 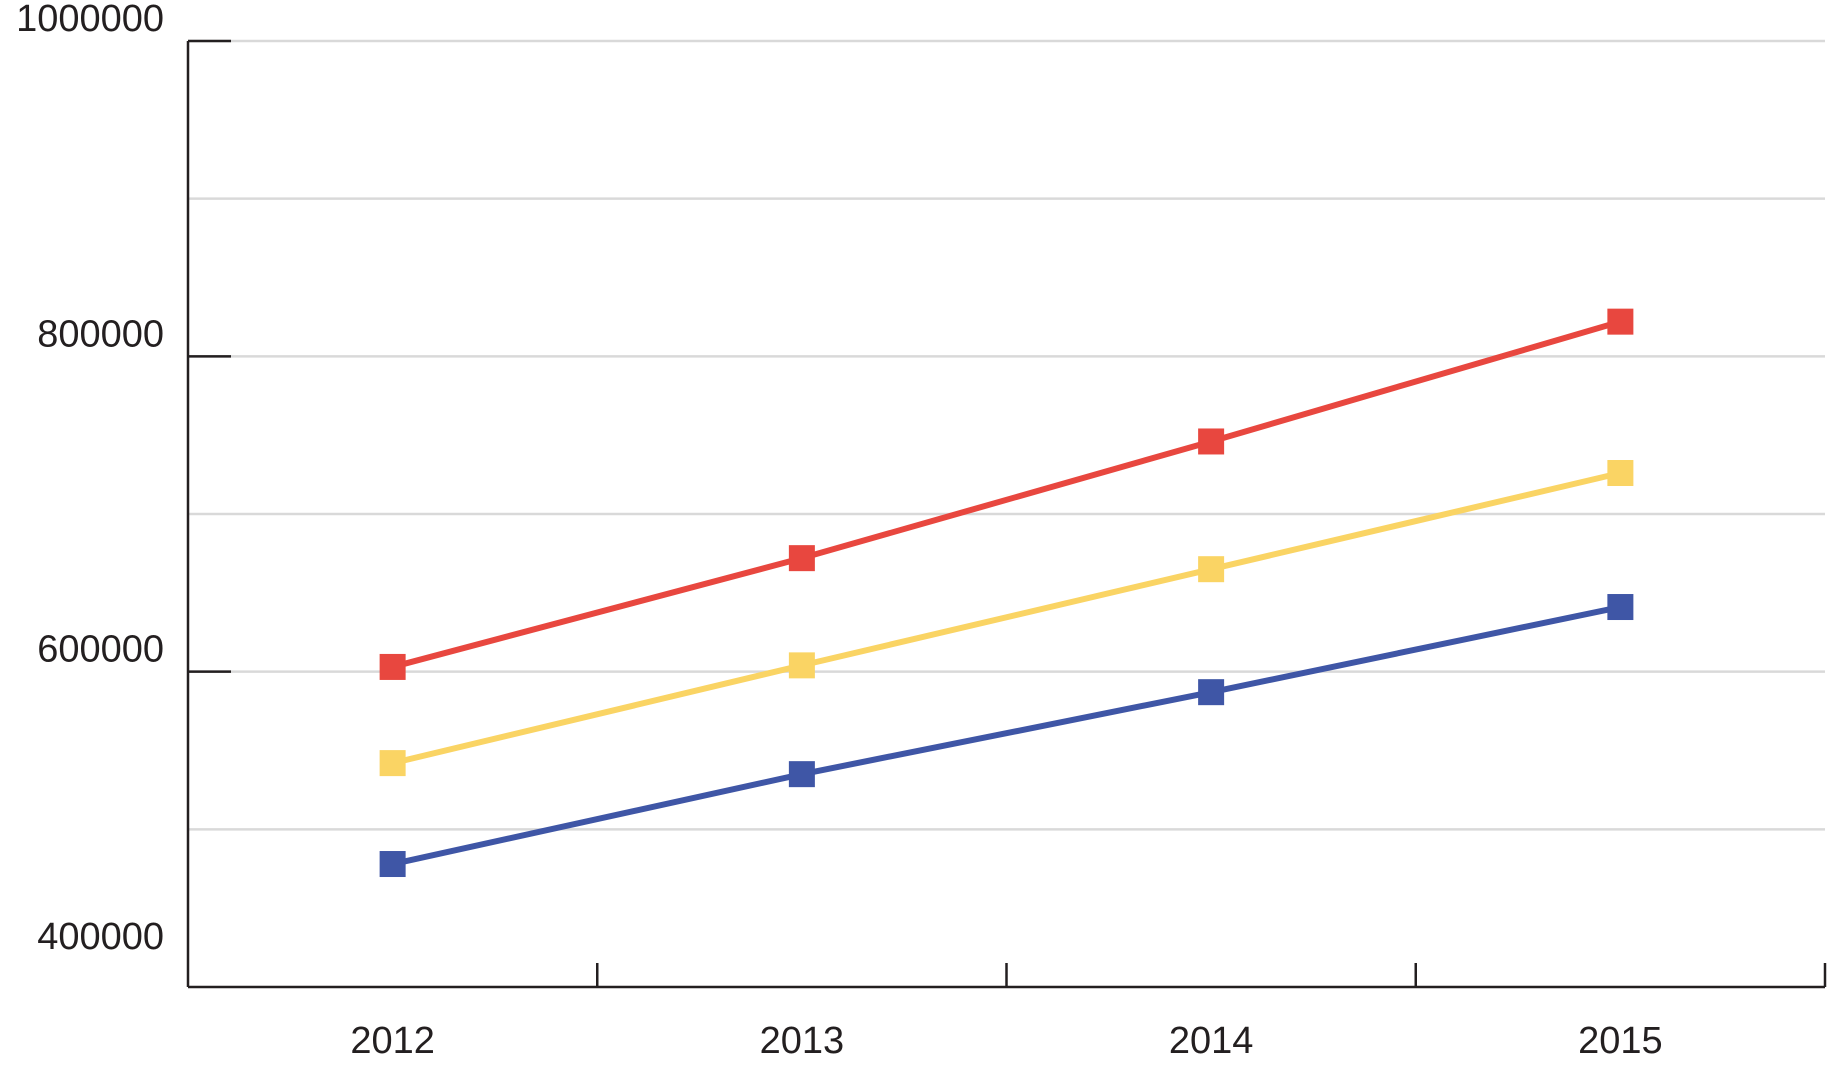 I want to click on y-tick-label: 400000, so click(x=100, y=937).